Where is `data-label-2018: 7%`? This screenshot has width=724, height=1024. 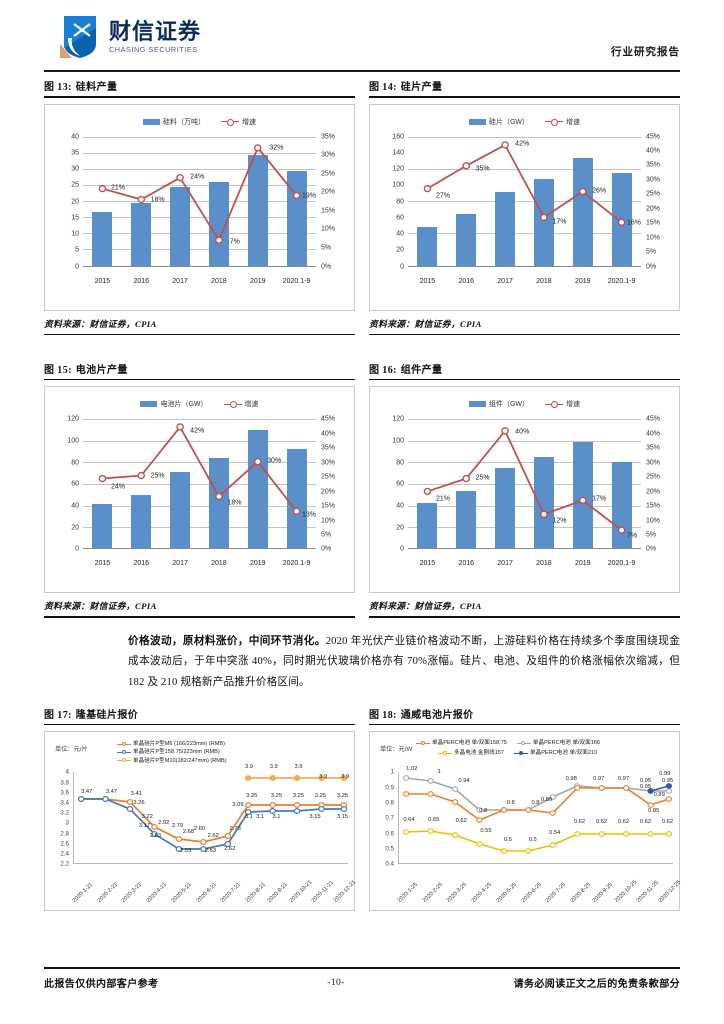
data-label-2018: 7% is located at coordinates (234, 242).